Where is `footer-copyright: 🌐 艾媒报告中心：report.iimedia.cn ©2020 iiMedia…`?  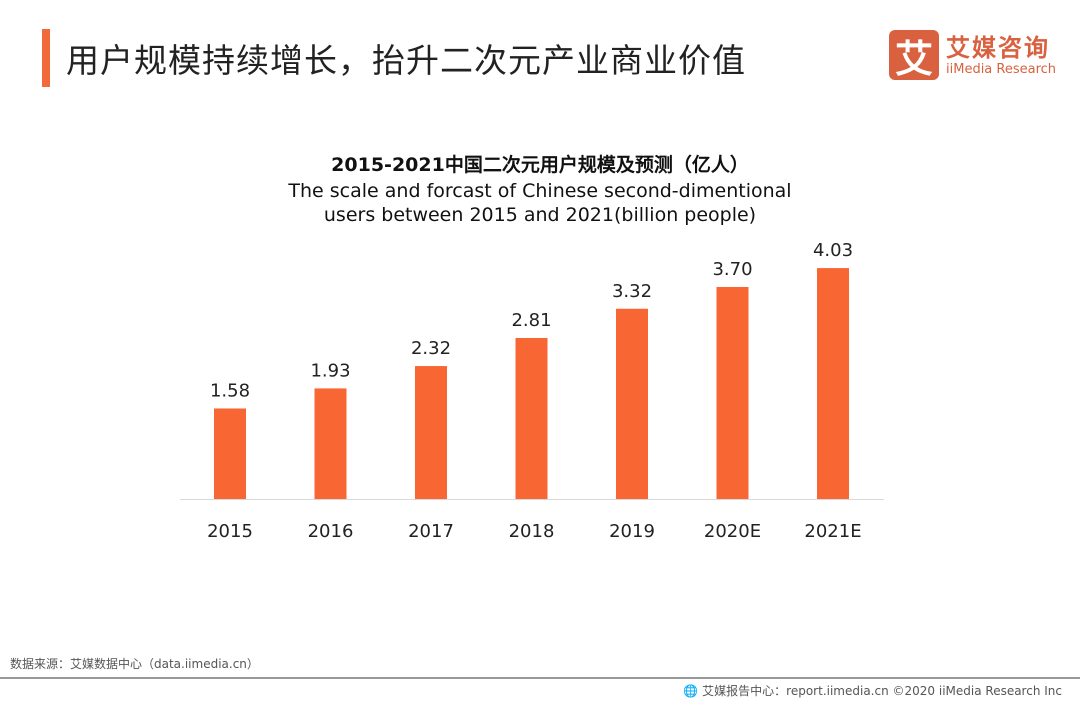 footer-copyright: 🌐 艾媒报告中心：report.iimedia.cn ©2020 iiMedia… is located at coordinates (872, 690).